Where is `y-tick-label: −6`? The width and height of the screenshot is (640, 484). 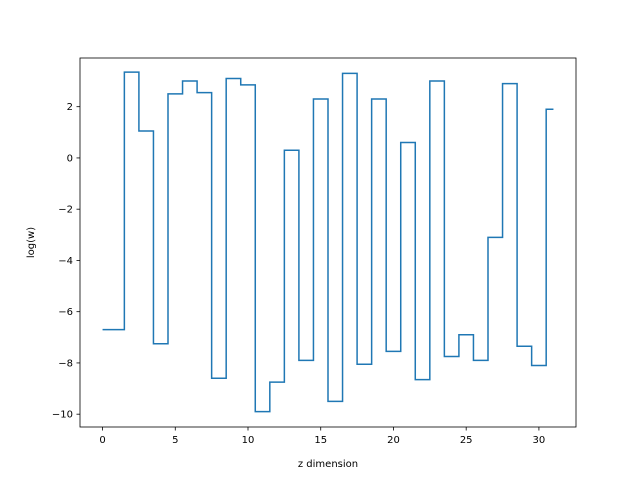
y-tick-label: −6 is located at coordinates (65, 312).